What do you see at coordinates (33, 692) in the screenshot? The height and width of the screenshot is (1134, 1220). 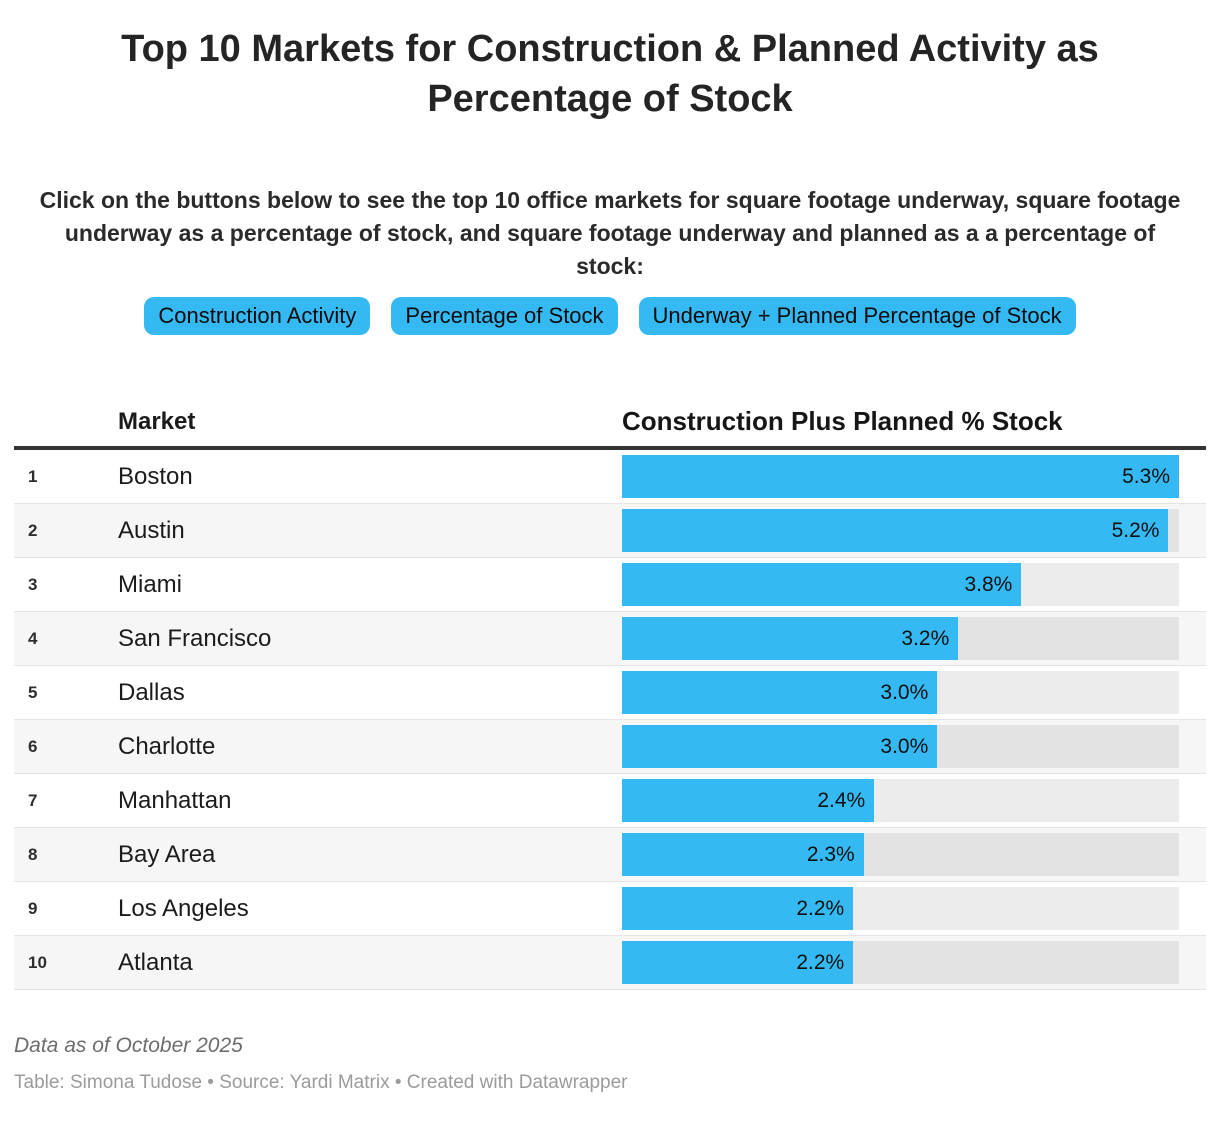 I see `rank-label: 5` at bounding box center [33, 692].